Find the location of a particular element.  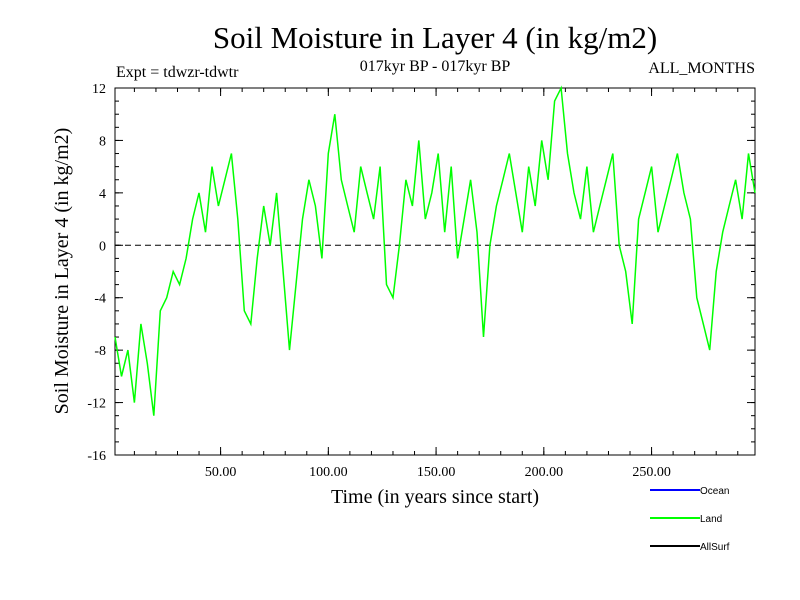

y-tick-label: -8 is located at coordinates (100, 351).